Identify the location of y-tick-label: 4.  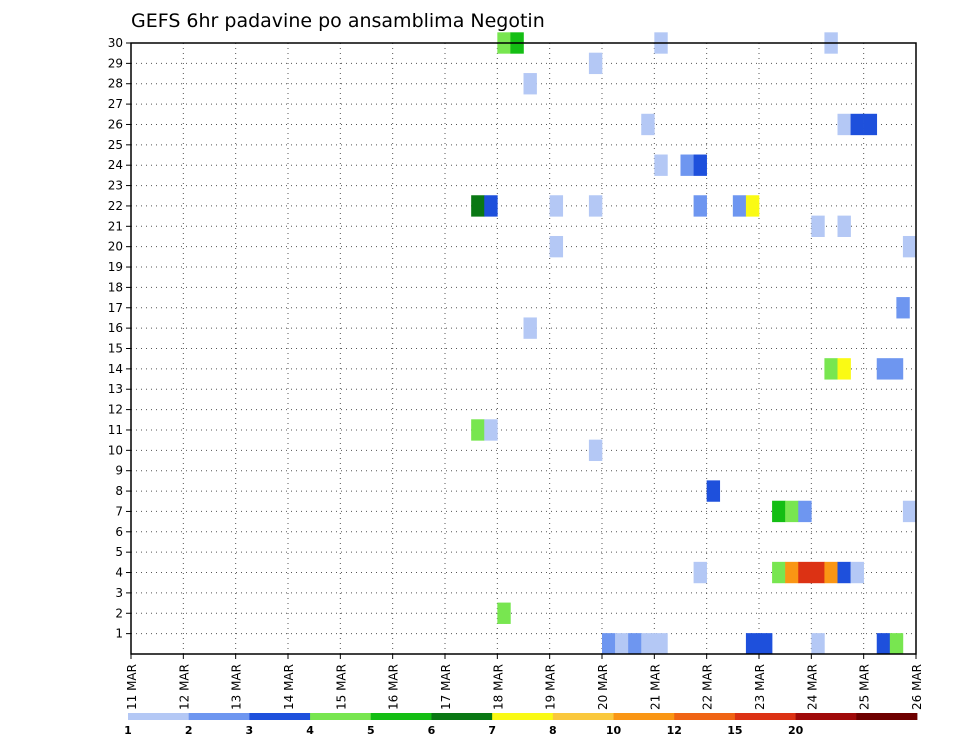
(119, 573).